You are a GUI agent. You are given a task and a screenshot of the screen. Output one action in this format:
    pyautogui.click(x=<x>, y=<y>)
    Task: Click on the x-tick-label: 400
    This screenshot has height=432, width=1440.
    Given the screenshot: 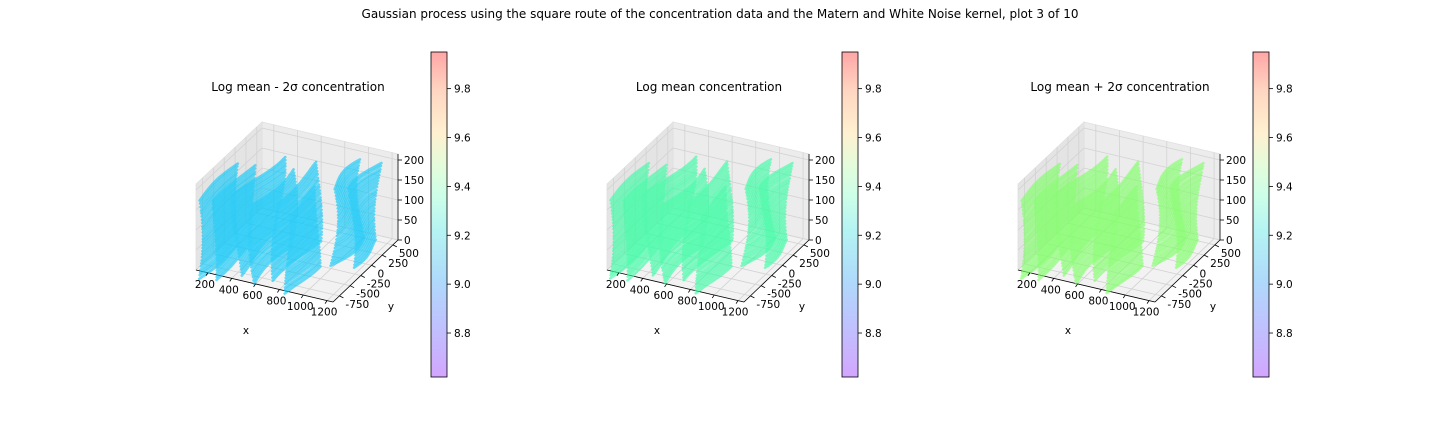 What is the action you would take?
    pyautogui.click(x=229, y=290)
    